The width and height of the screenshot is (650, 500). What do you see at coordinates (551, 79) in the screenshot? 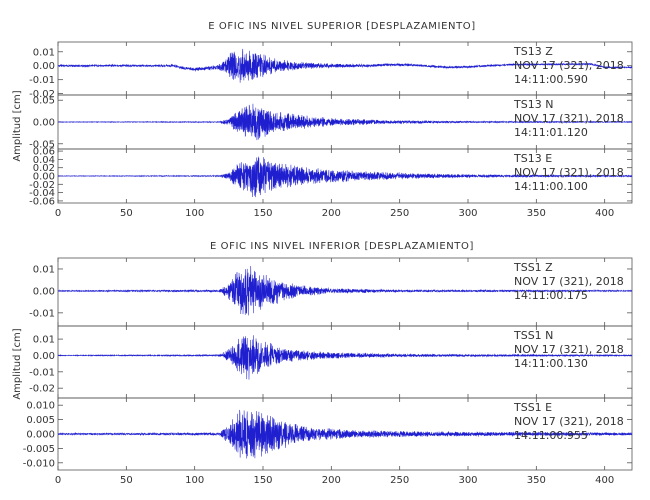
I see `record-time-label: 14:11:00.590` at bounding box center [551, 79].